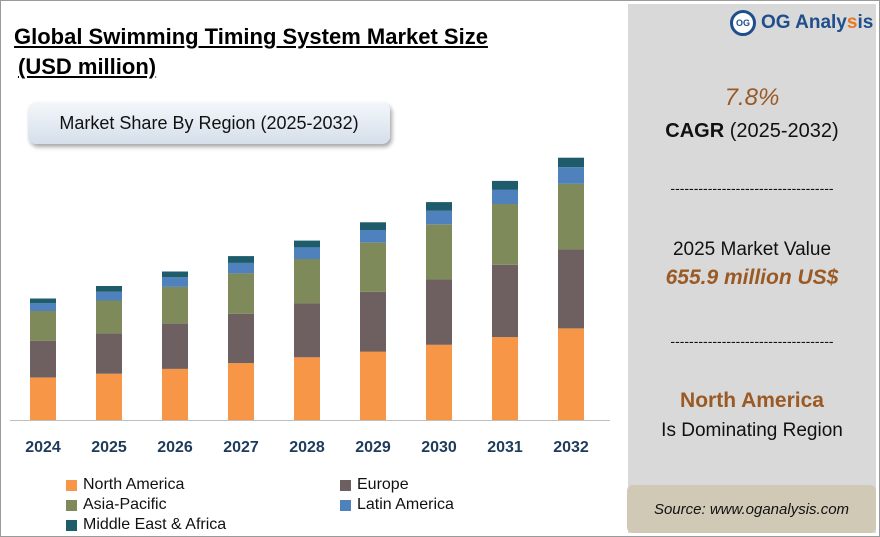 This screenshot has width=880, height=537. Describe the element at coordinates (752, 277) in the screenshot. I see `market-value: 655.9 million US$` at that location.